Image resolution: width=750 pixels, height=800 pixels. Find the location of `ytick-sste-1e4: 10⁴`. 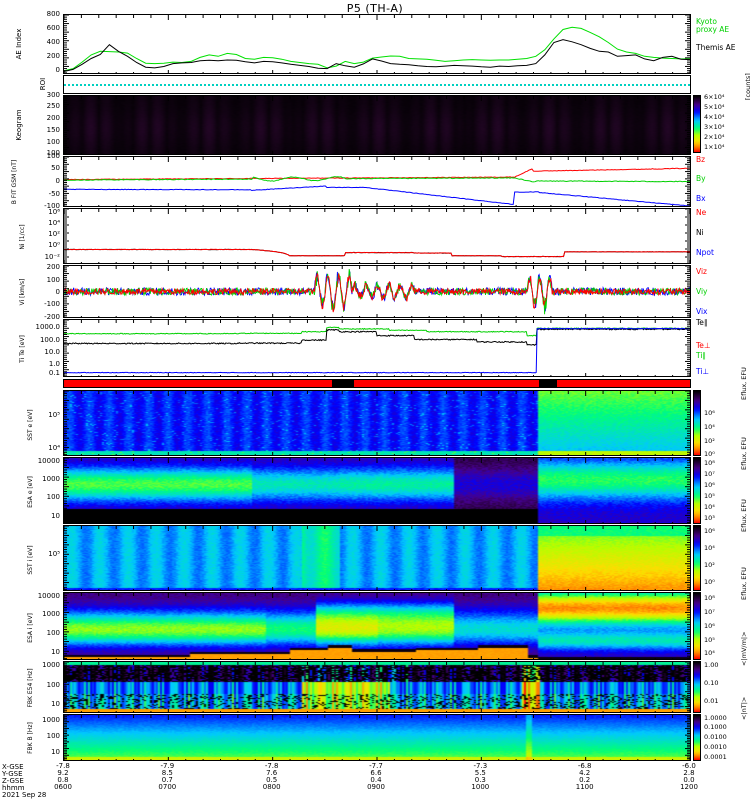

ytick-sste-1e4: 10⁴ is located at coordinates (54, 448).